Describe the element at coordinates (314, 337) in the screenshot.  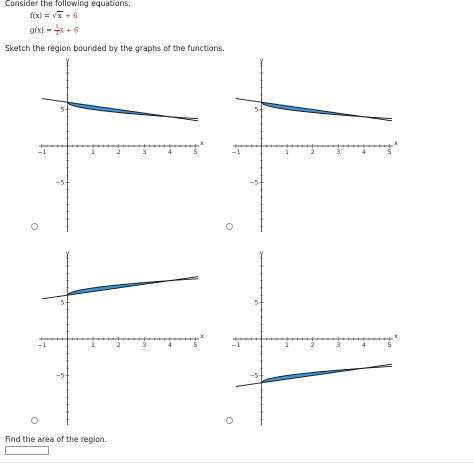
I see `graph-d-svg: −1 1 2 3 4 5 5 −5 y x` at that location.